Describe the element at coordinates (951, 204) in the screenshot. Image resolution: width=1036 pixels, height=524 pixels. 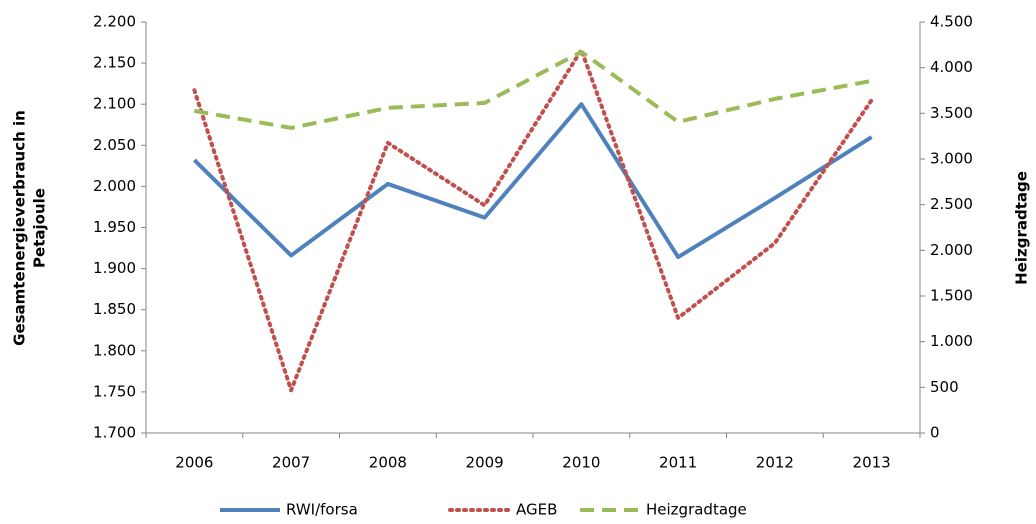
I see `y2-tick-label: 2.500` at that location.